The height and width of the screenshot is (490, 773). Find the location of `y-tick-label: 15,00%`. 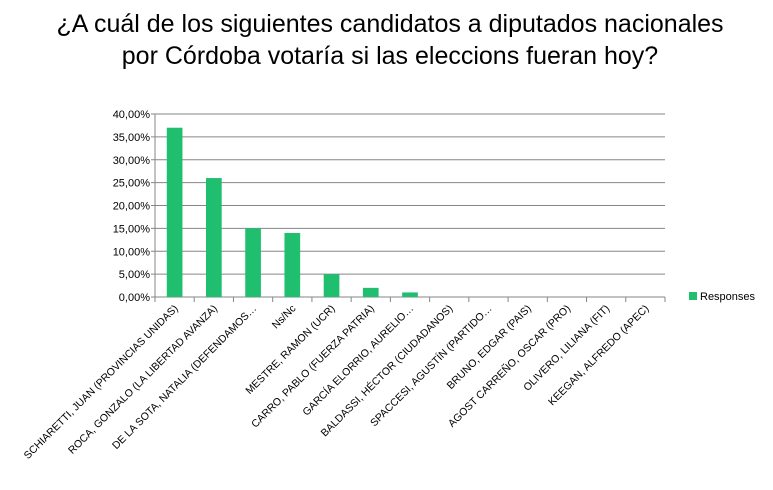

y-tick-label: 15,00% is located at coordinates (132, 229).